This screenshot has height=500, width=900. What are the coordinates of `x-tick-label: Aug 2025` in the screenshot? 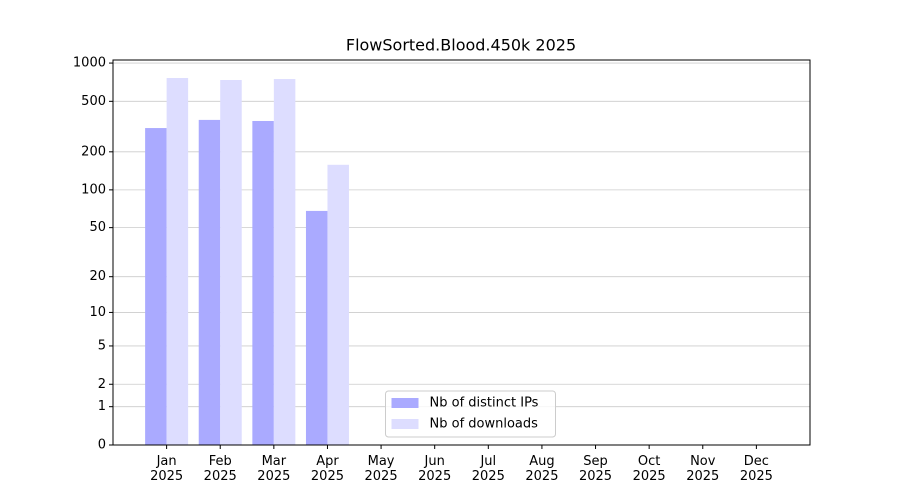 It's located at (542, 469).